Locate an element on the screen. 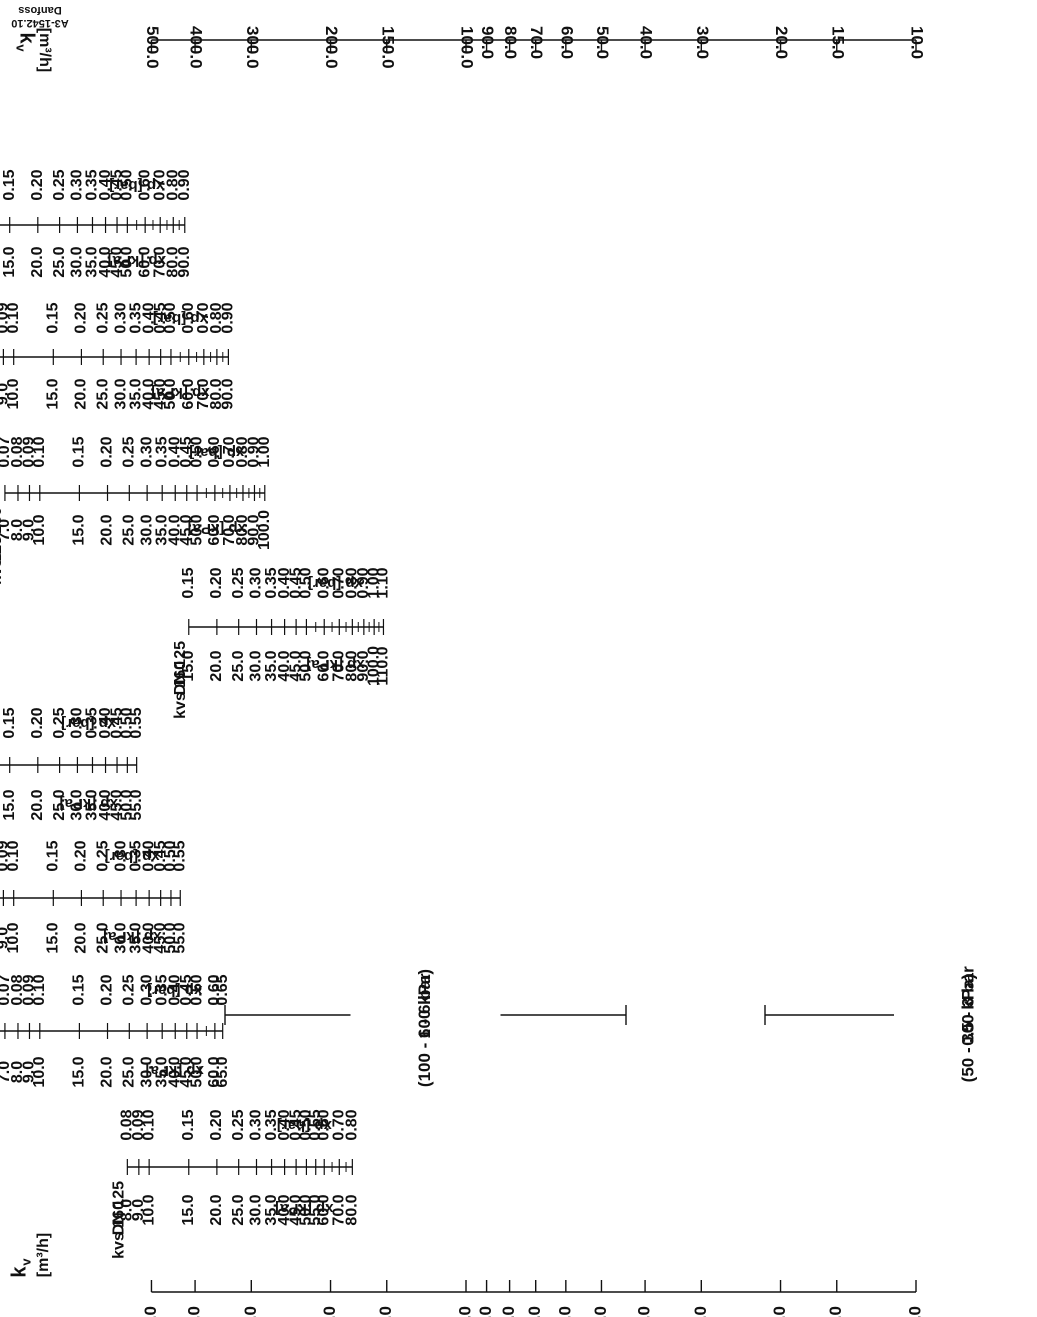 The width and height of the screenshot is (1037, 1317). kv-axis-bottom-tick-label: 300.0 is located at coordinates (250, 1311).